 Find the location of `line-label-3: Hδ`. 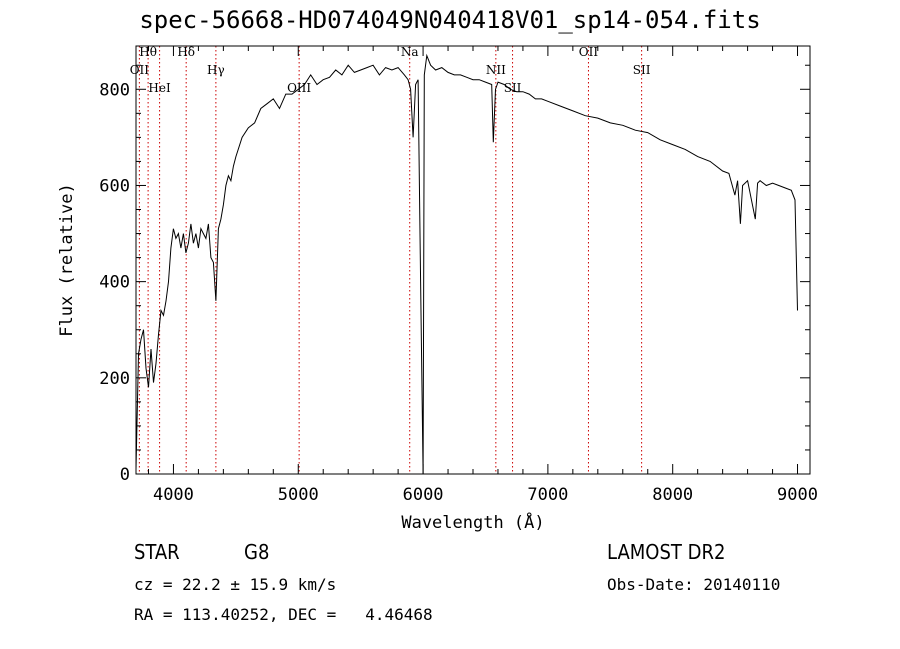

line-label-3: Hδ is located at coordinates (186, 52).